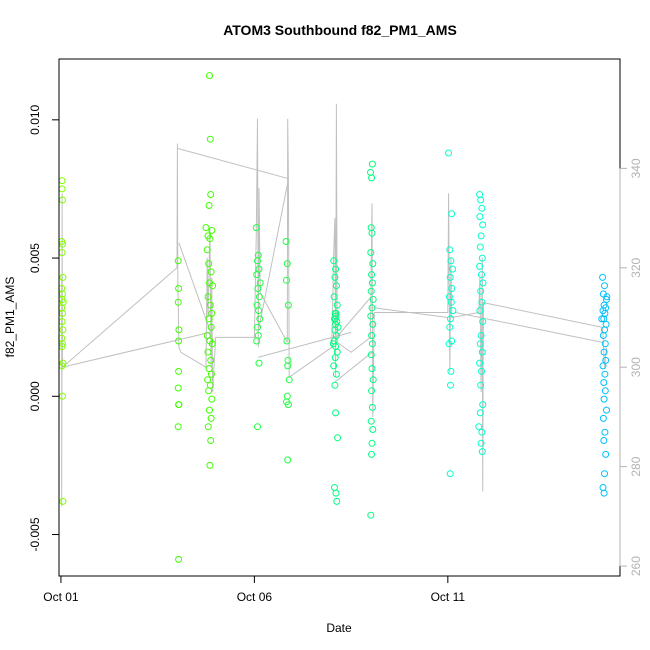 The height and width of the screenshot is (650, 650). Describe the element at coordinates (339, 628) in the screenshot. I see `x-axis-label: Date` at that location.